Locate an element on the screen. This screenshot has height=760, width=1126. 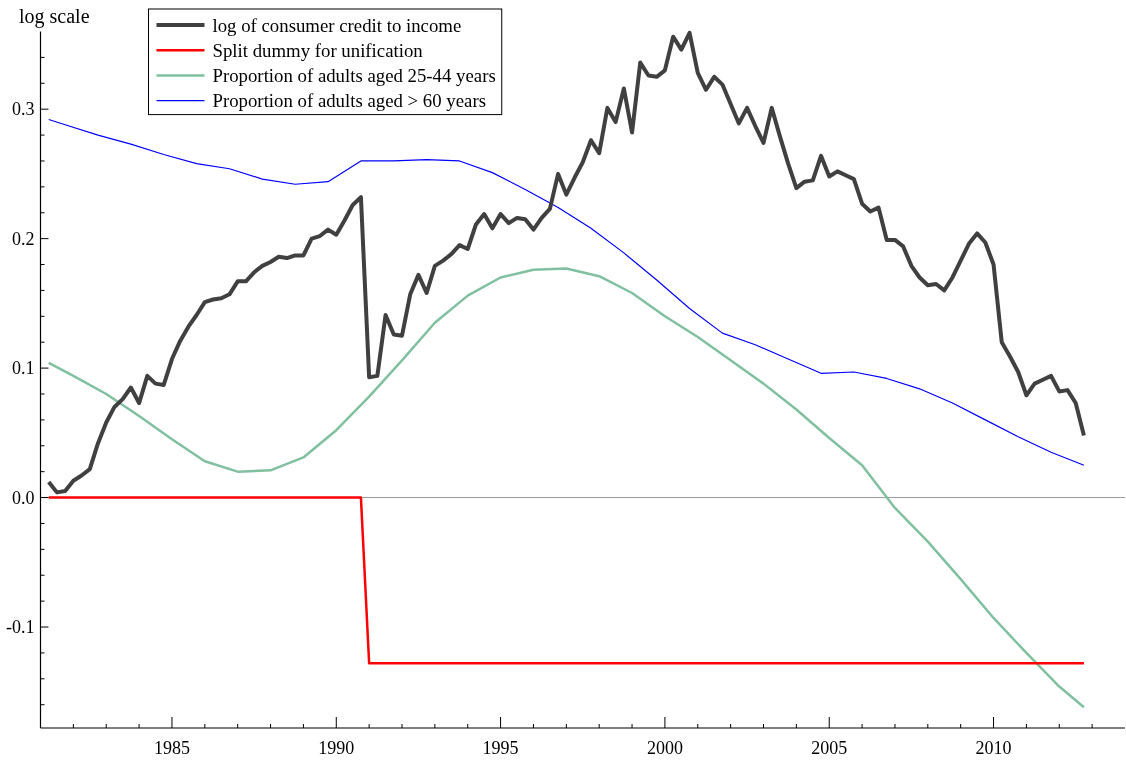
y-tick-label: 0.2 is located at coordinates (23, 238).